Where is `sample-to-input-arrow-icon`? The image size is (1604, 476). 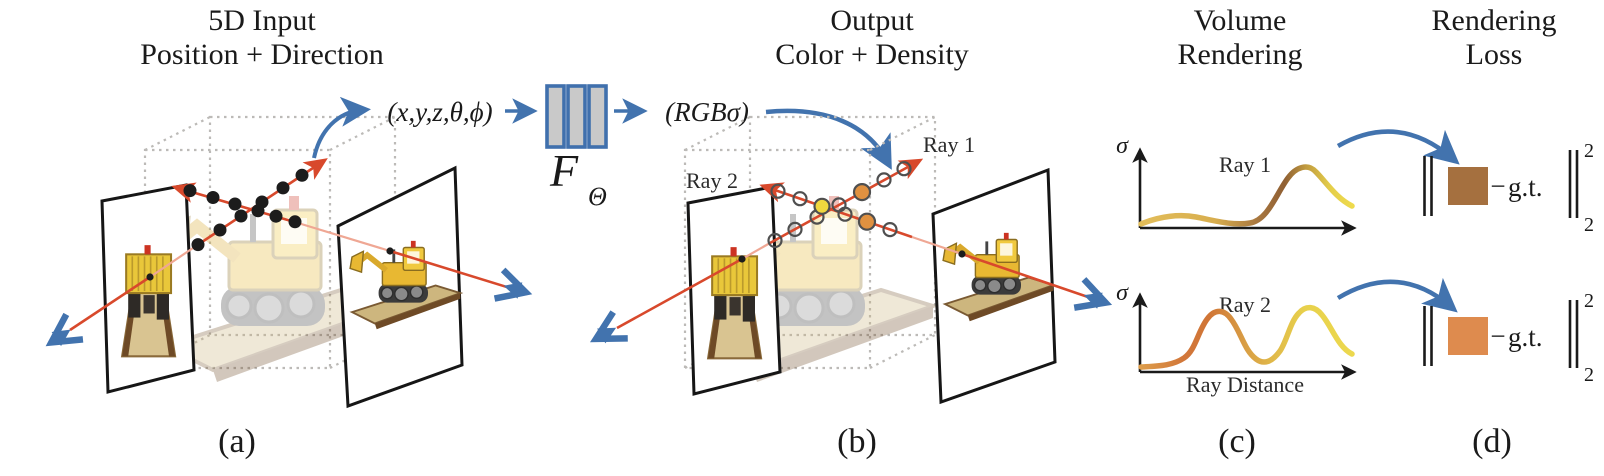
sample-to-input-arrow-icon is located at coordinates (341, 127).